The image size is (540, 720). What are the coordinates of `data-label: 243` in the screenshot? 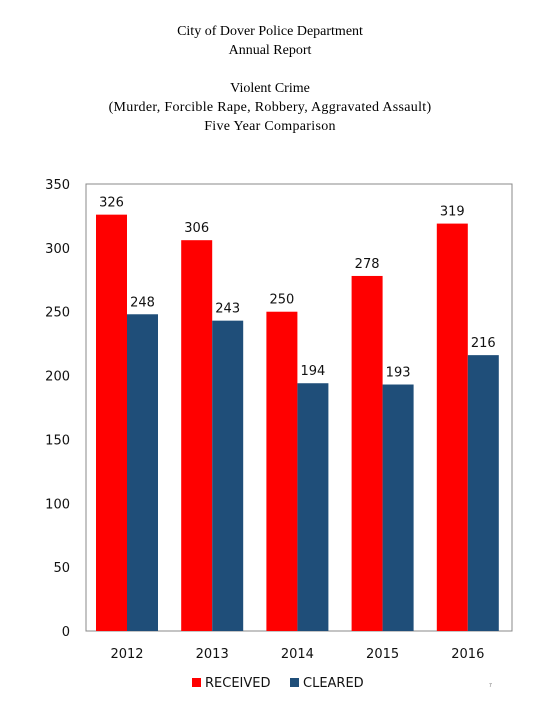 It's located at (227, 309).